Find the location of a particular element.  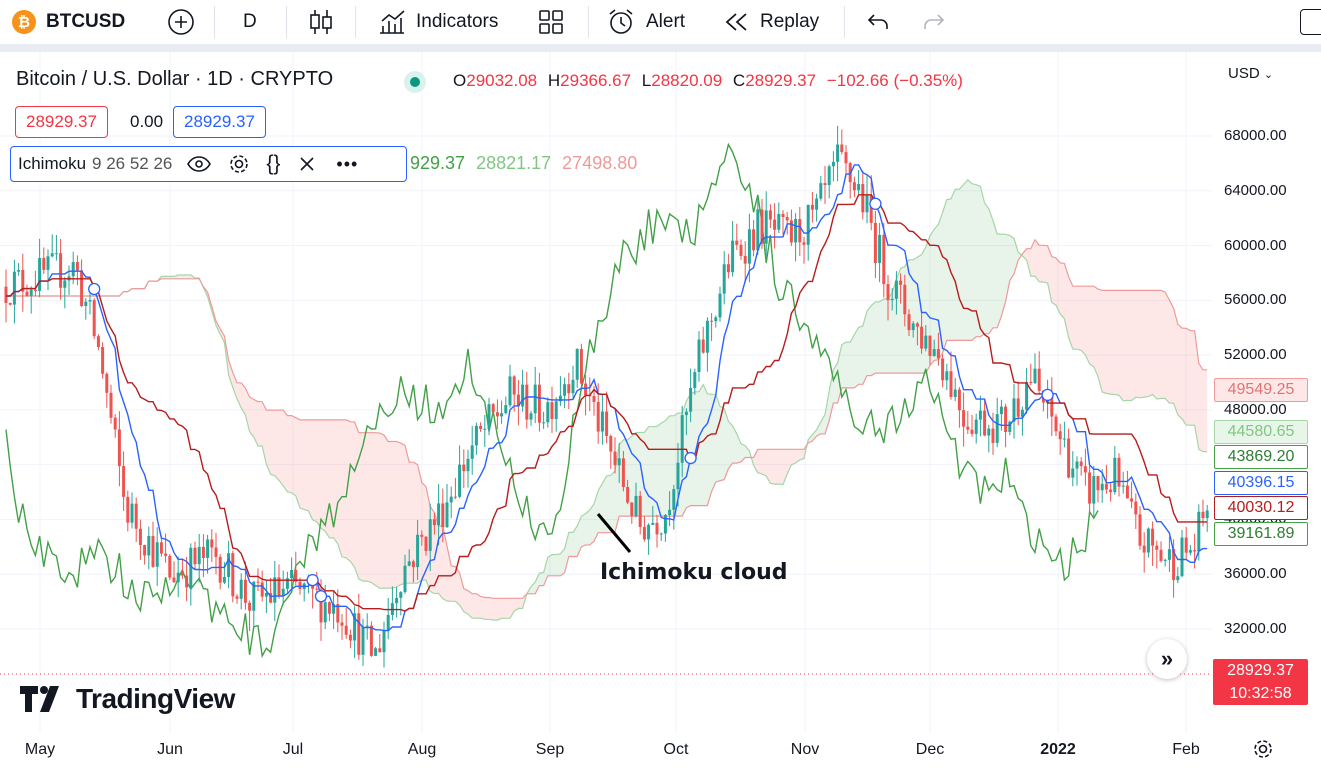

interval-label: D is located at coordinates (250, 21).